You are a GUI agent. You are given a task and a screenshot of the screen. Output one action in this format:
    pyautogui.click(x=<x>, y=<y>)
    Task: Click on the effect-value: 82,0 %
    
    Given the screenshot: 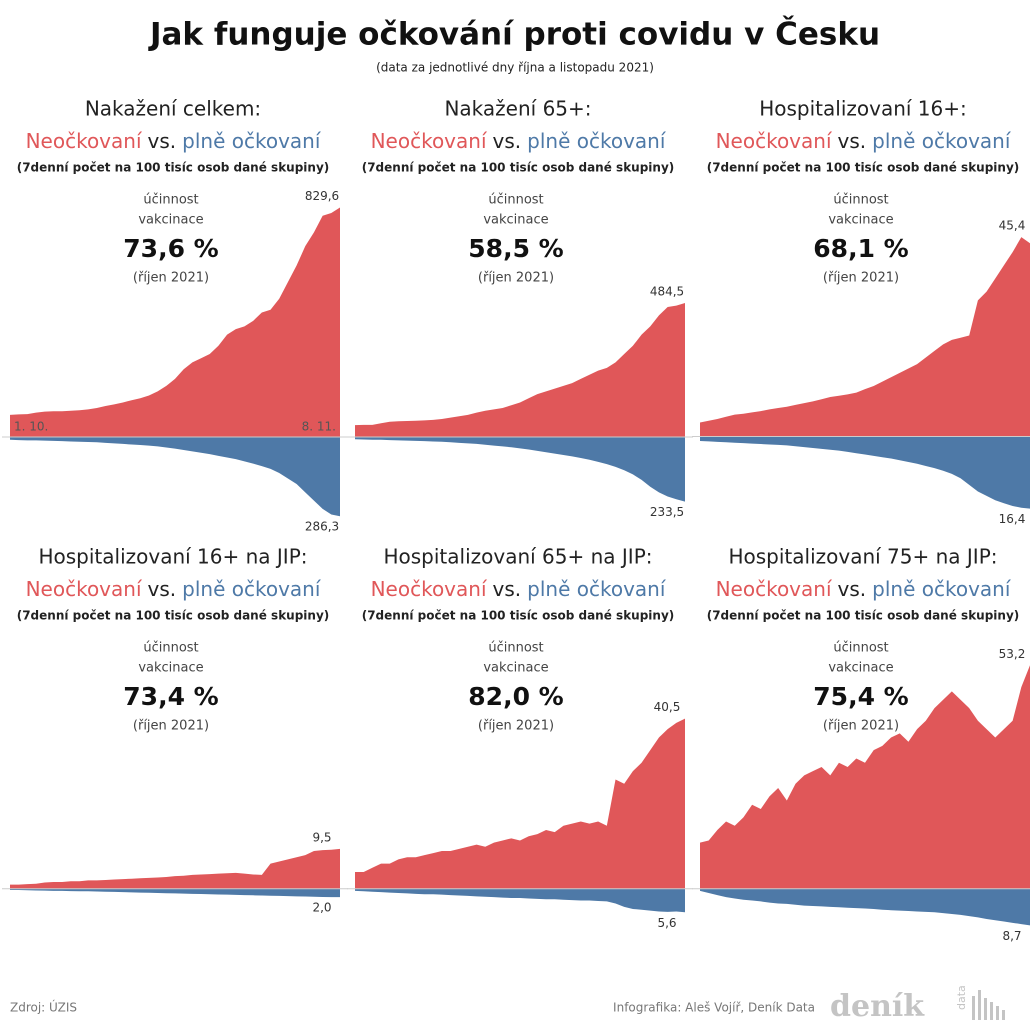 What is the action you would take?
    pyautogui.click(x=515, y=696)
    